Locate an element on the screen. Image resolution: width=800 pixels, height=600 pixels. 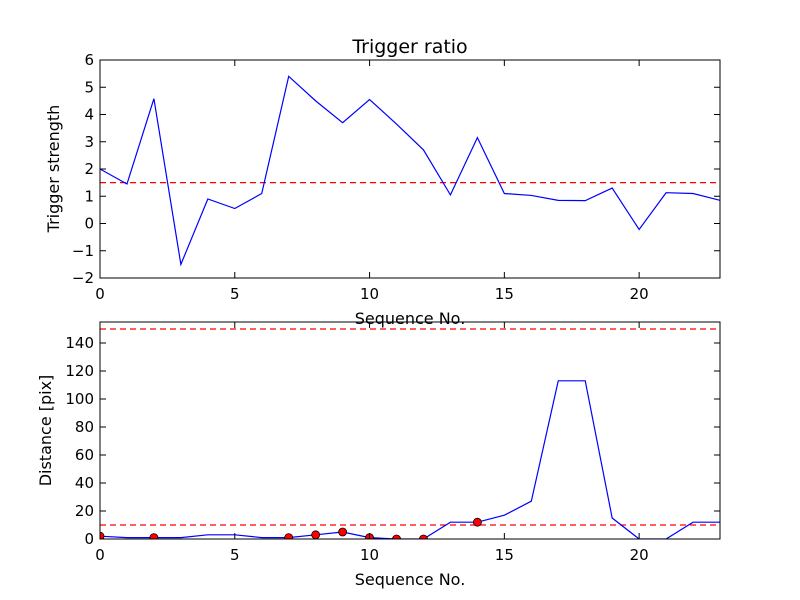
y-tick-label: 120 is located at coordinates (79, 371).